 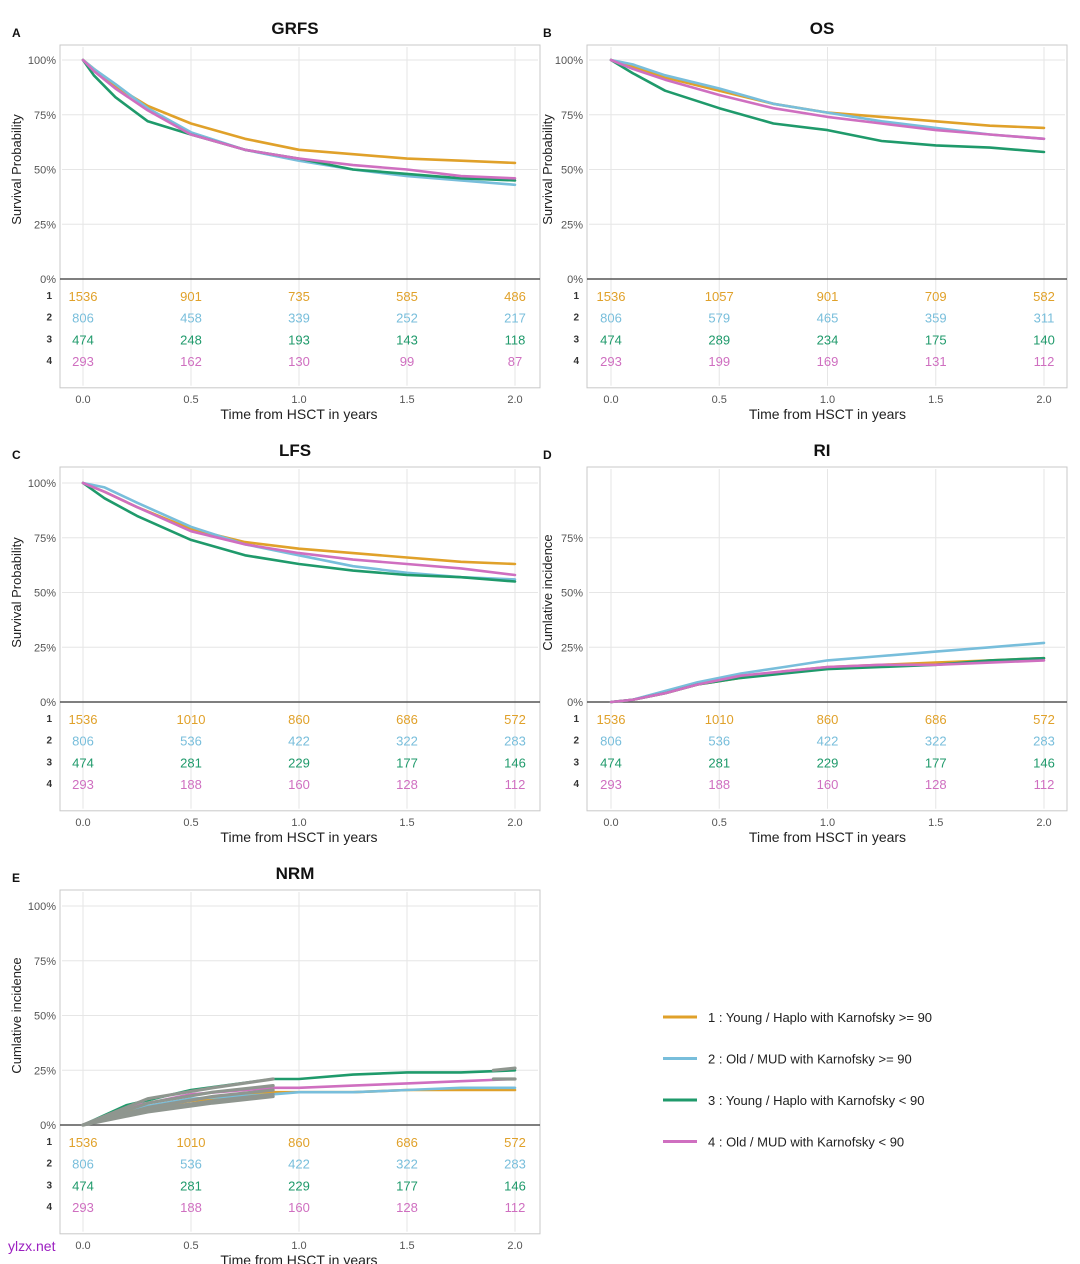 I want to click on risk-count: 99, so click(x=407, y=361).